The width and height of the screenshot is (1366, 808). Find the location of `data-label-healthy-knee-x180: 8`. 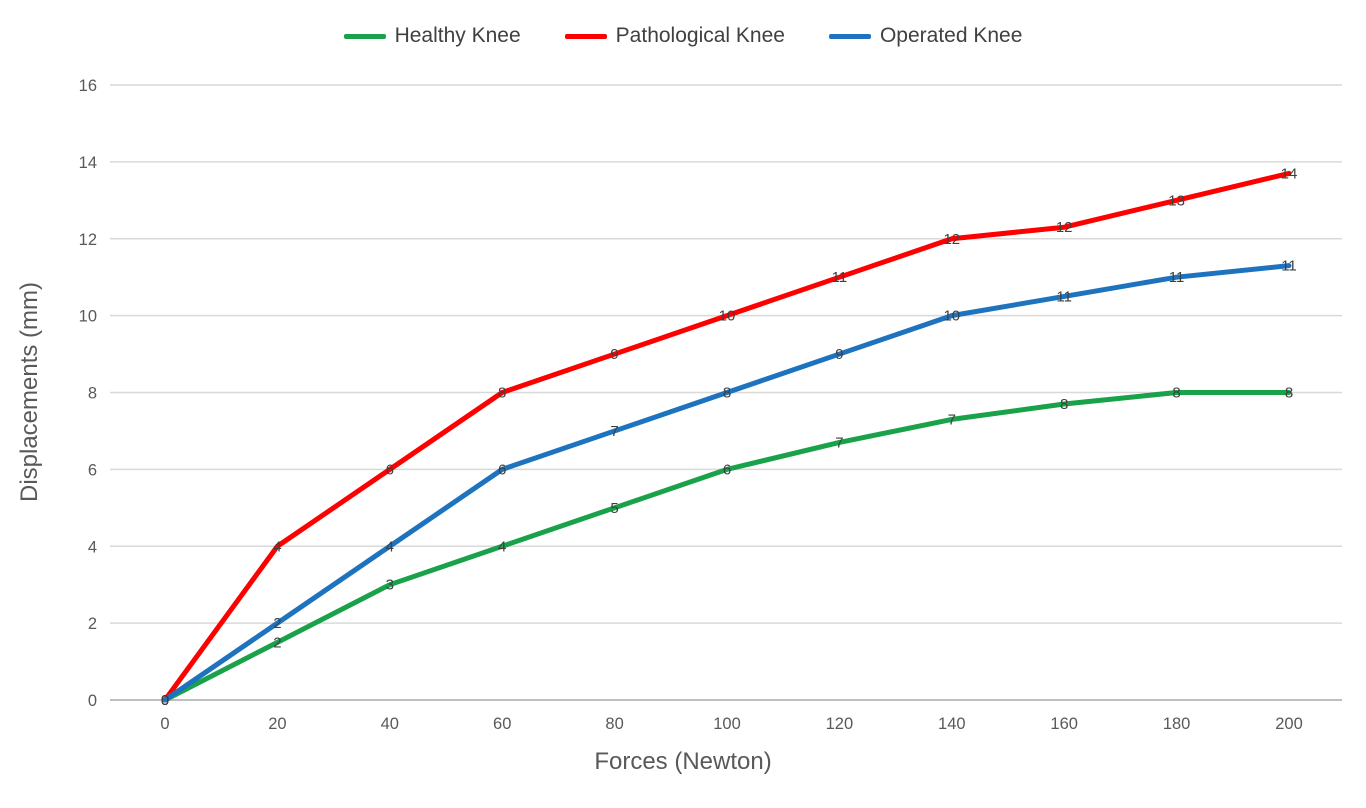

data-label-healthy-knee-x180: 8 is located at coordinates (1176, 393).